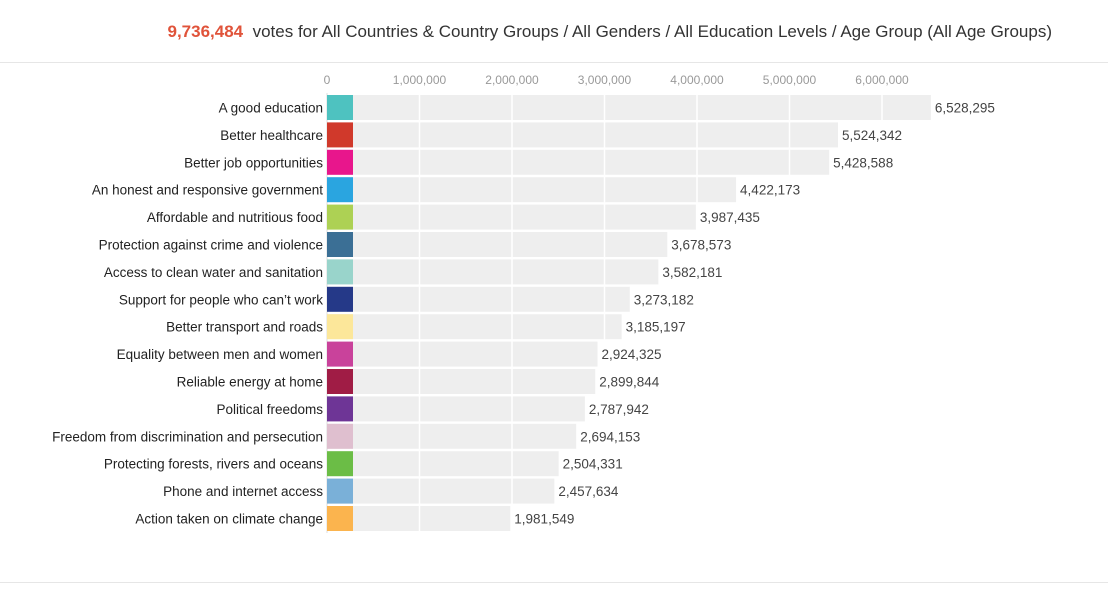 The image size is (1108, 604). I want to click on value-label: 3,678,573, so click(701, 245).